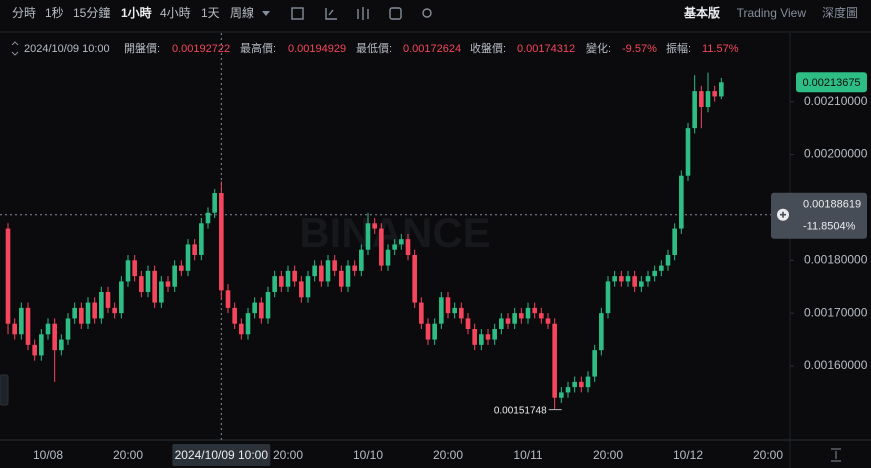 This screenshot has height=468, width=871. What do you see at coordinates (783, 214) in the screenshot?
I see `crosshair-add-plus` at bounding box center [783, 214].